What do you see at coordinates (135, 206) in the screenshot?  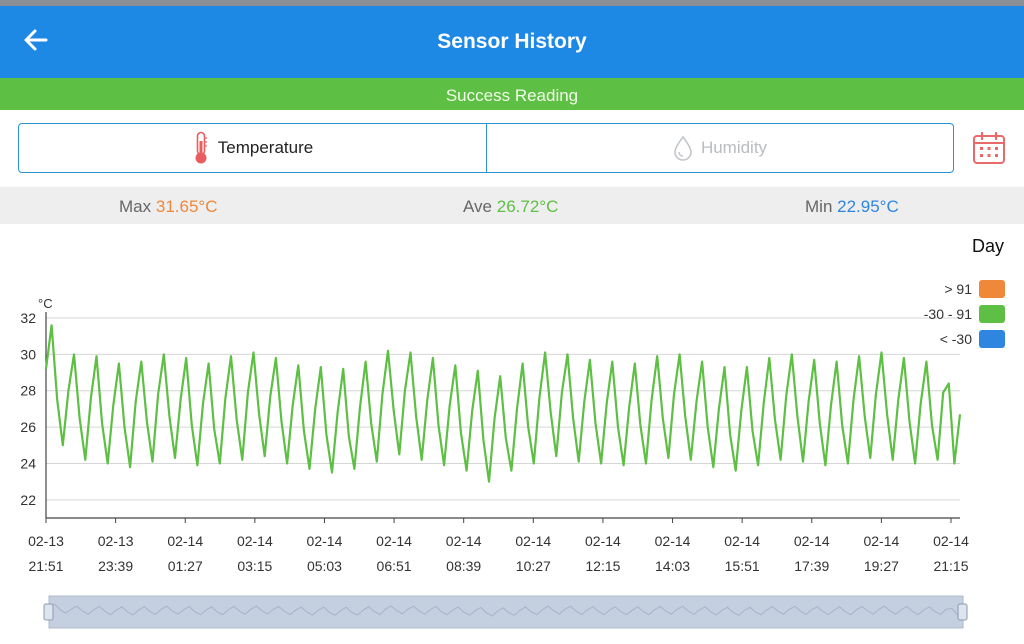 I see `stat-max-label: Max` at bounding box center [135, 206].